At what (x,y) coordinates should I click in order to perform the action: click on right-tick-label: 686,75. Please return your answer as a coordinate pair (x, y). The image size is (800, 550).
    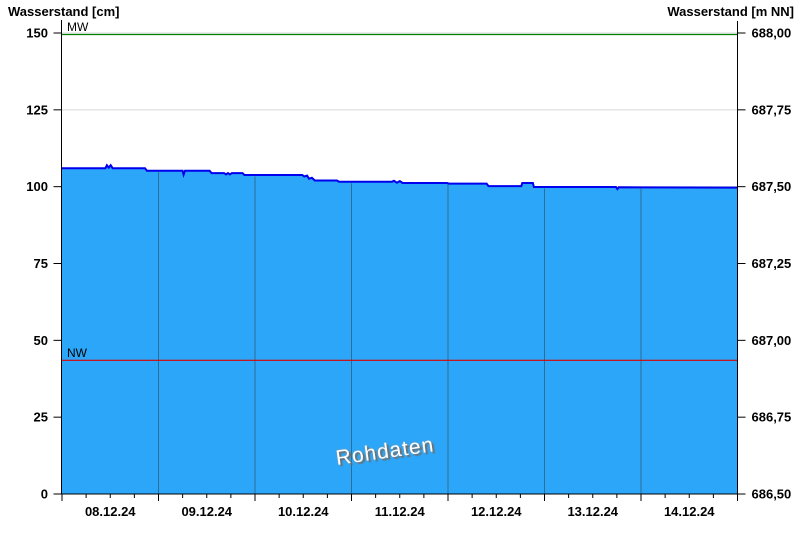
    Looking at the image, I should click on (772, 417).